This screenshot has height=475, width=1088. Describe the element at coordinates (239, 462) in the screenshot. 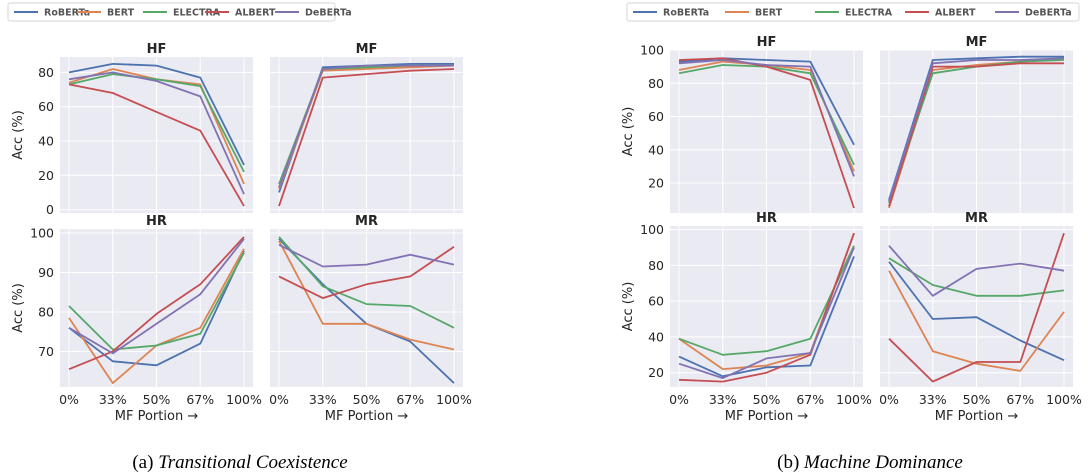

I see `figure-caption: (a) Transitional Coexistence` at that location.